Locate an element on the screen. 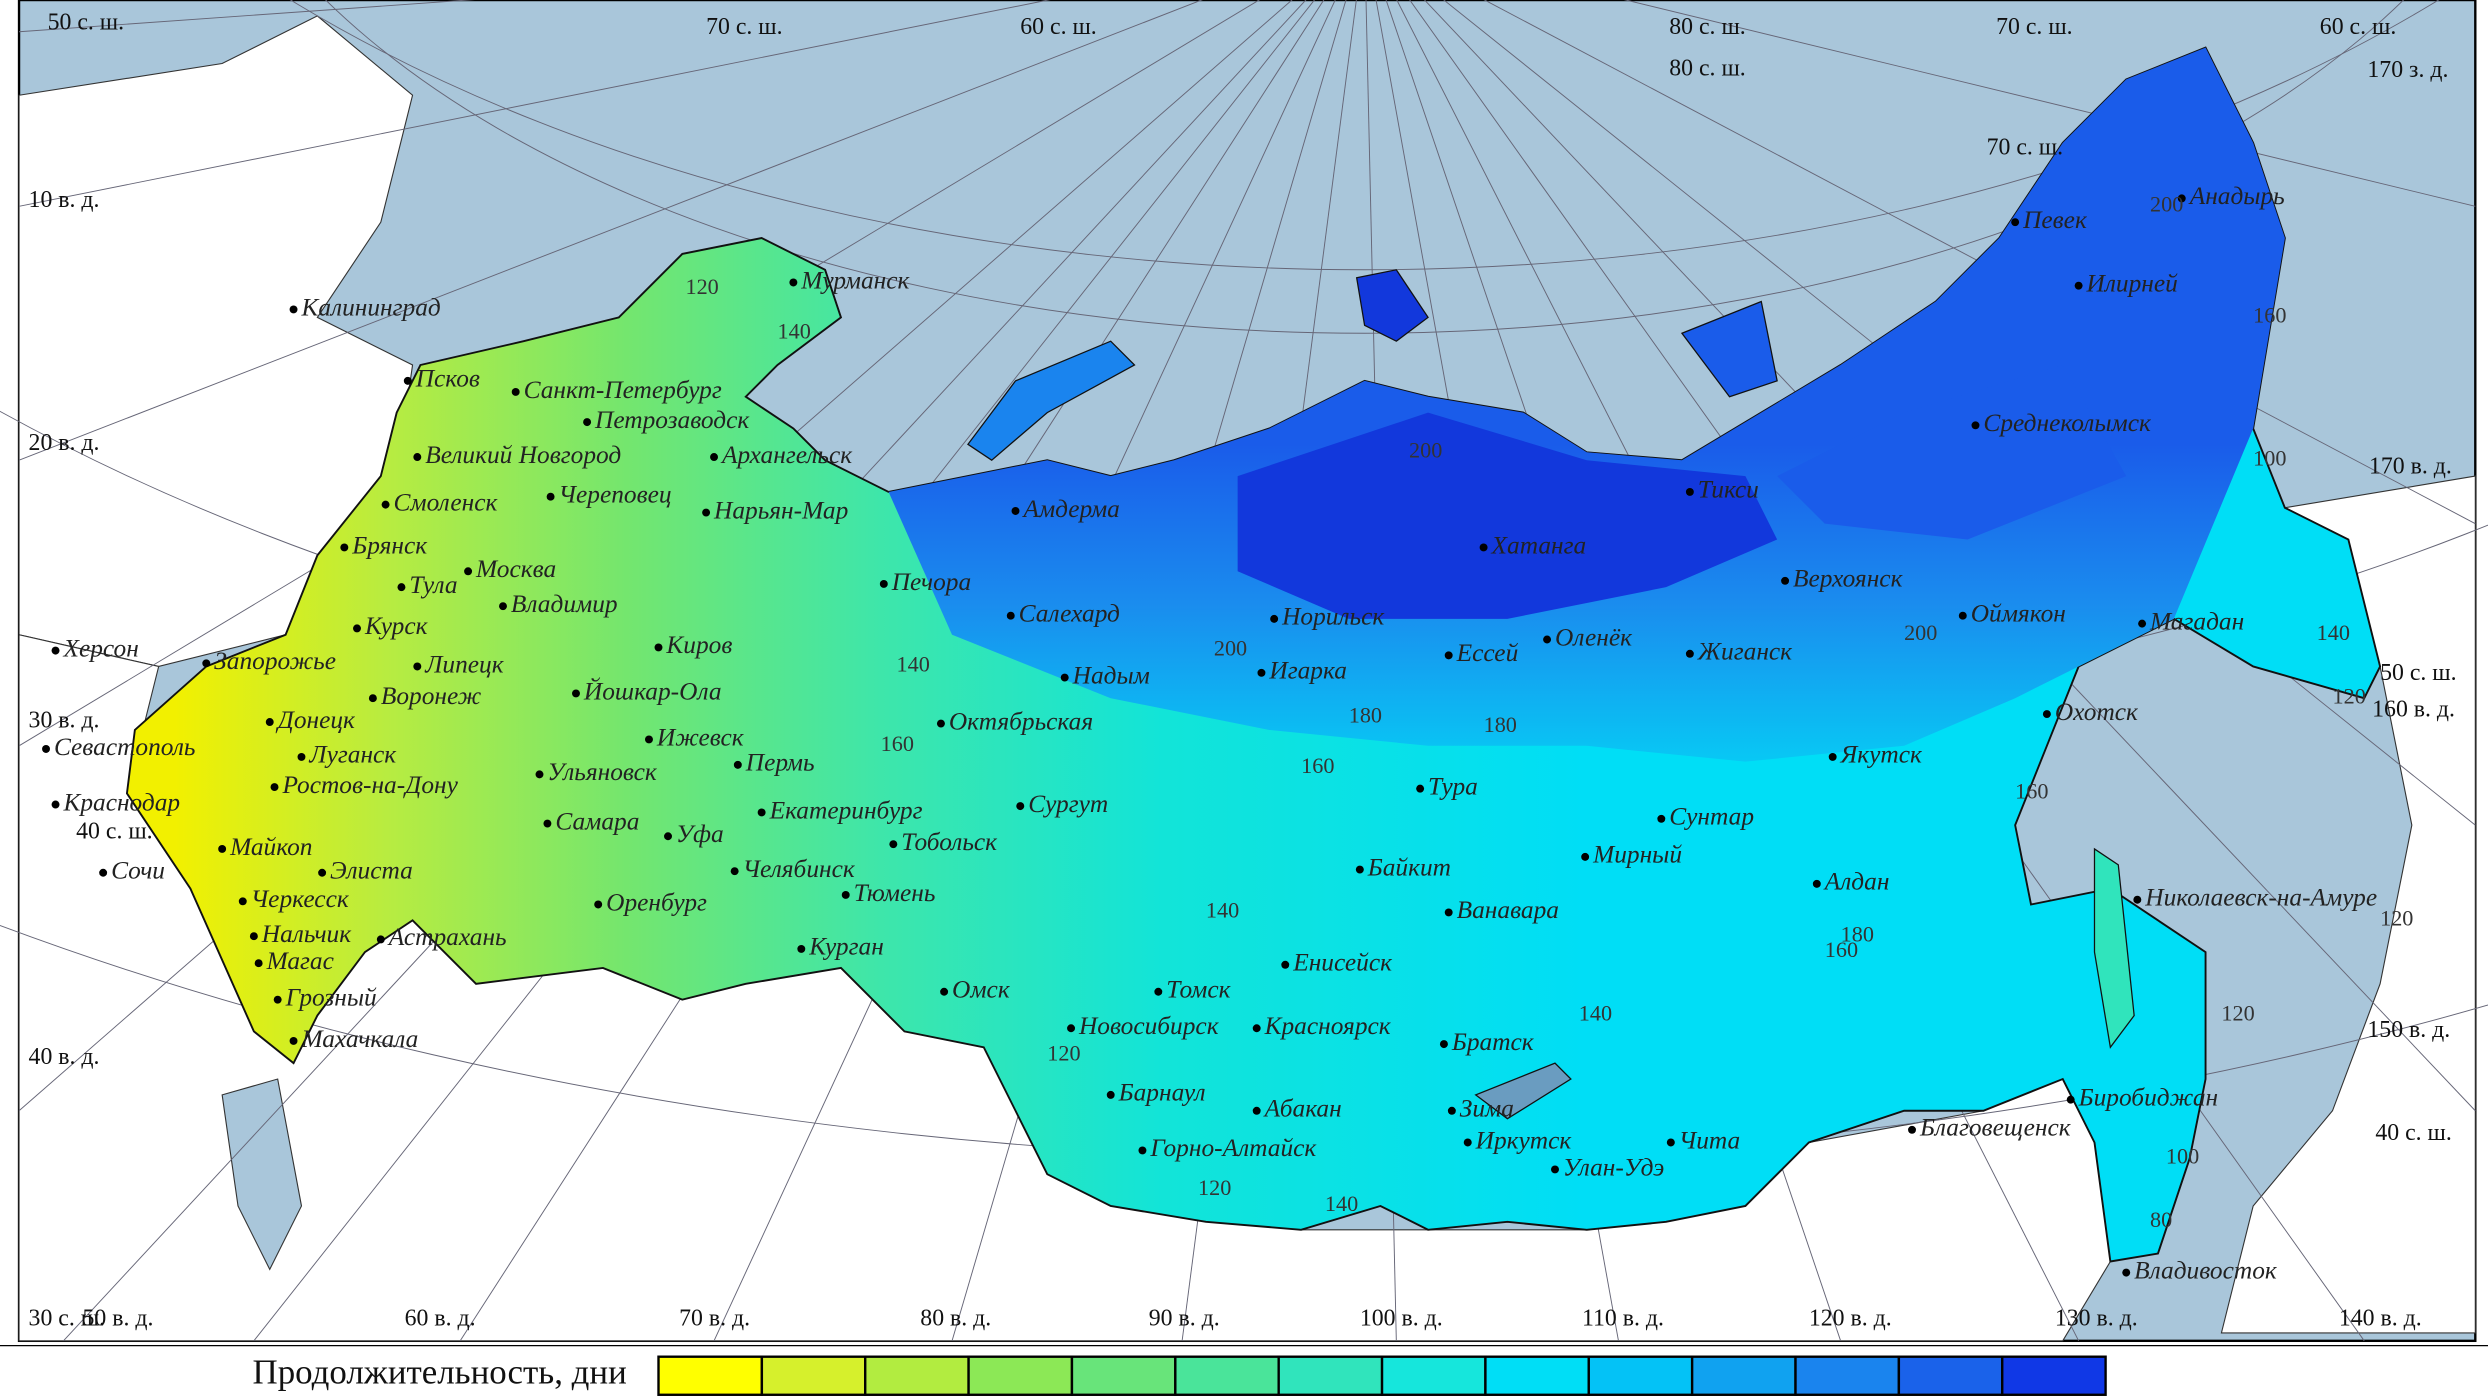 Image resolution: width=2488 pixels, height=1398 pixels. city-label: Николаевск-на-Амуре is located at coordinates (2260, 898).